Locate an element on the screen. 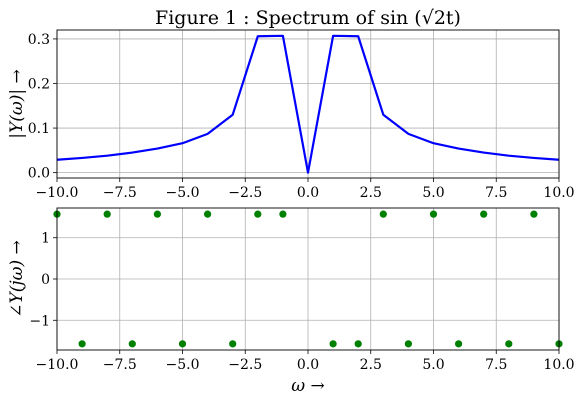 The width and height of the screenshot is (579, 404). y-tick-label: 0.3 is located at coordinates (39, 40).